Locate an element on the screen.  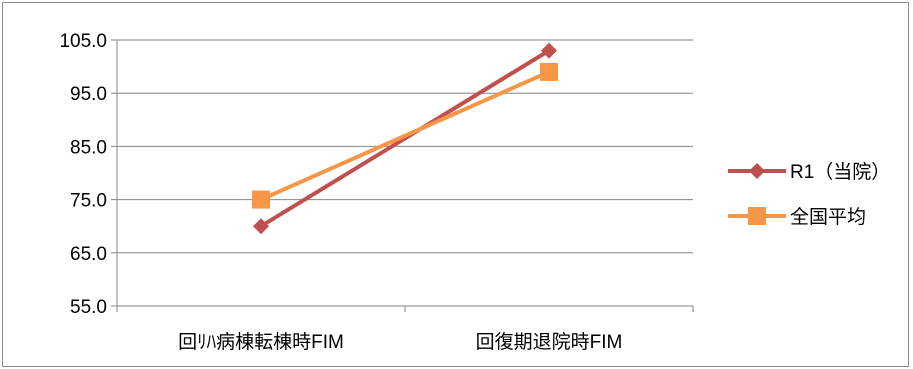
series-square is located at coordinates (405, 135).